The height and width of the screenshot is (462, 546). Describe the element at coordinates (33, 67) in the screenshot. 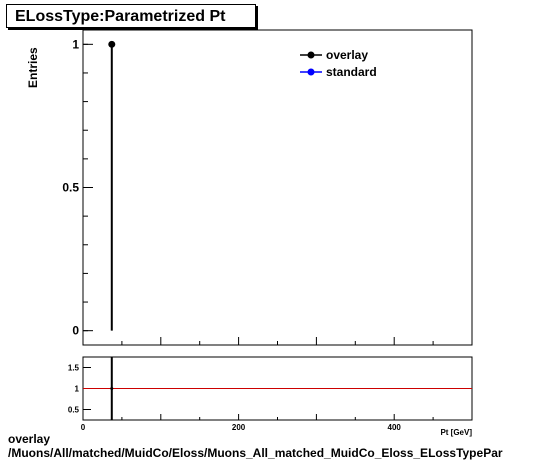

I see `y-axis-label: Entries` at that location.